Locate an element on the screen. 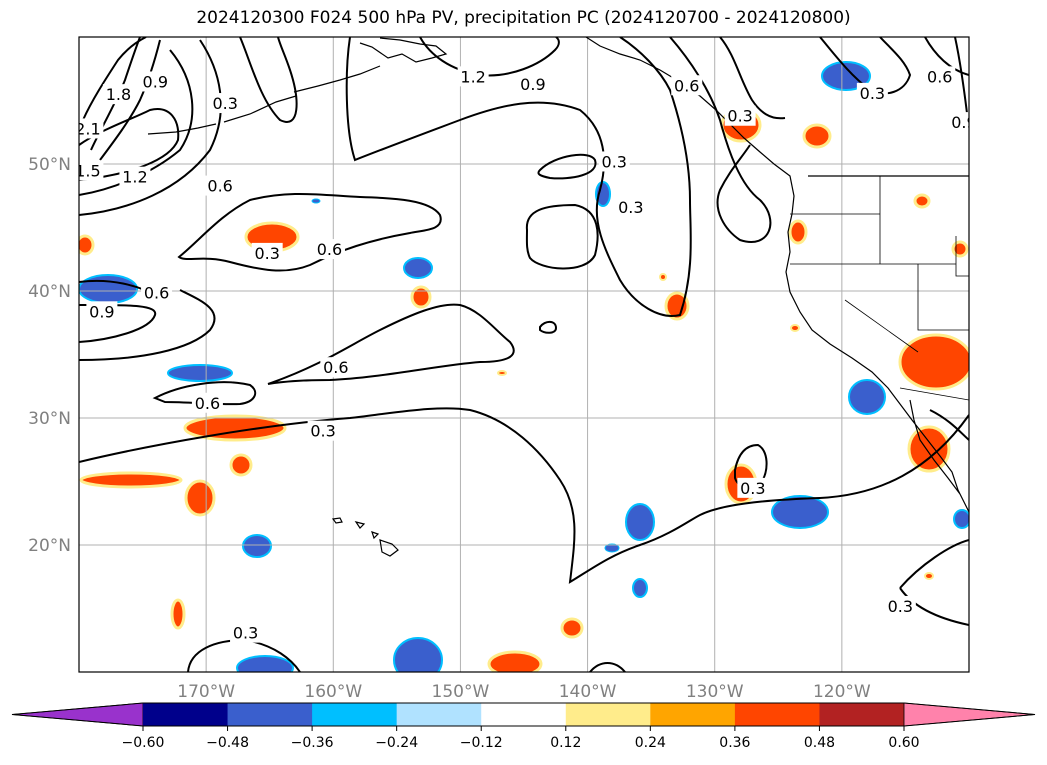 The image size is (1047, 765). lat-tick-label: 40°N is located at coordinates (49, 292).